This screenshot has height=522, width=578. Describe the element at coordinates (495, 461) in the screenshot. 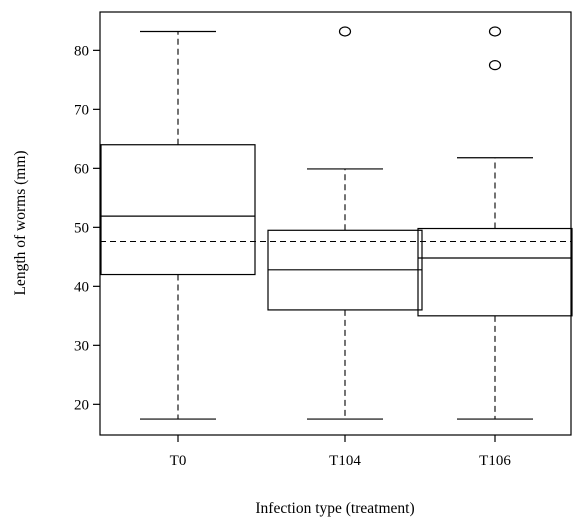

I see `x-tick-label: T106` at that location.